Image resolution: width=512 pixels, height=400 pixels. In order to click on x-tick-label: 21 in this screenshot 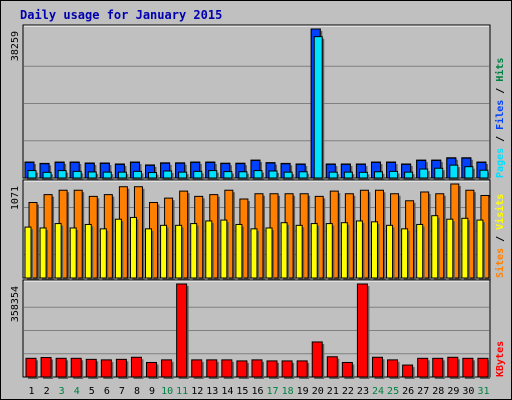, I will do `click(333, 391)`.